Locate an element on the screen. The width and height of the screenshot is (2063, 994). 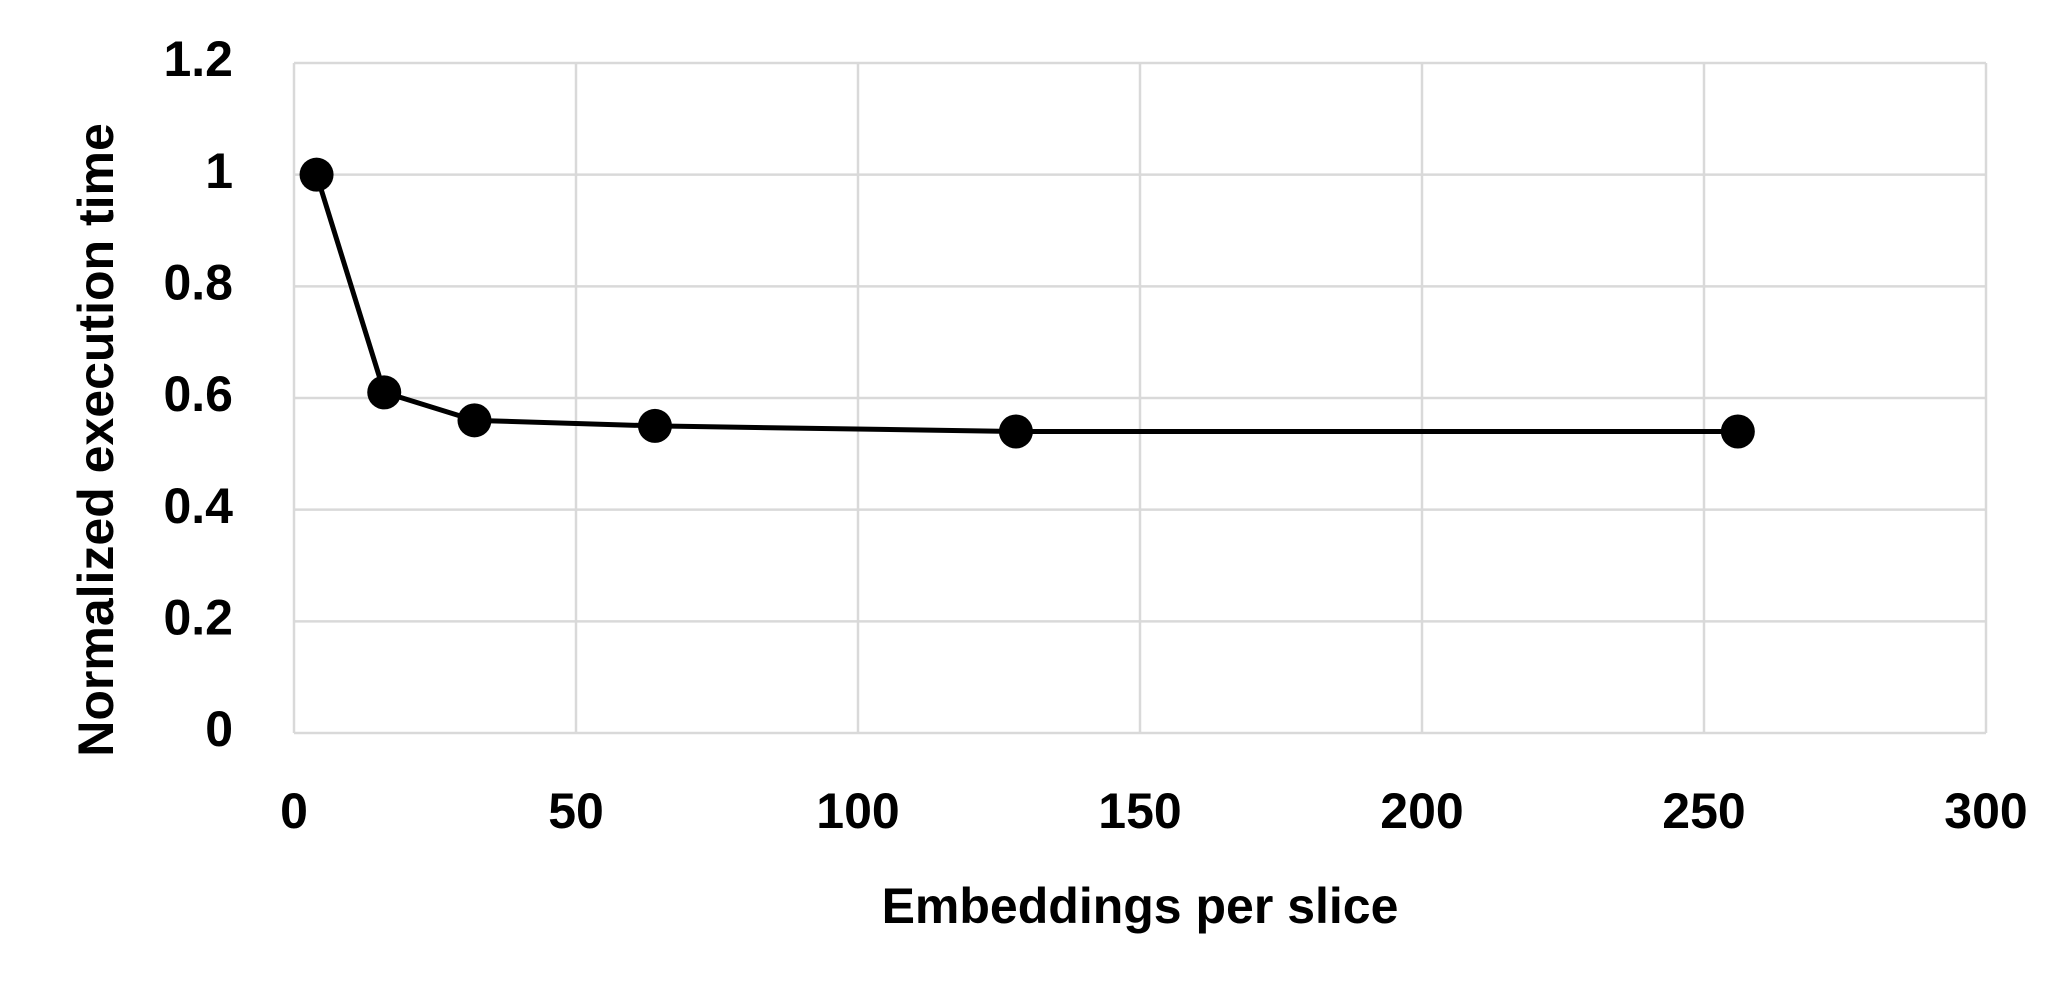
y-tick-label: 1.2 is located at coordinates (198, 59).